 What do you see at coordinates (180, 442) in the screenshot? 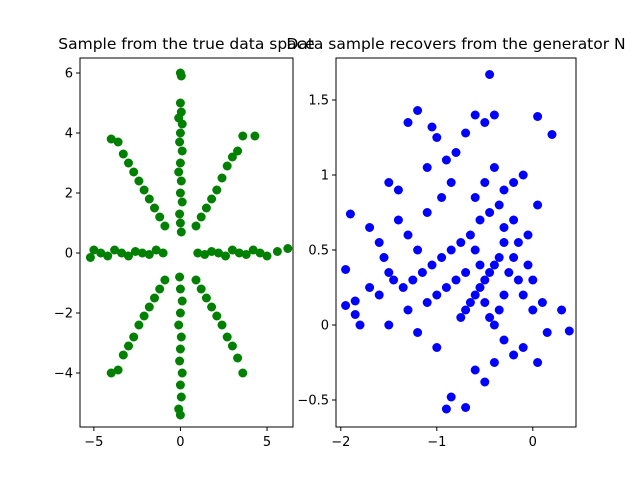
I see `true-data-x-tick-label: 0` at bounding box center [180, 442].